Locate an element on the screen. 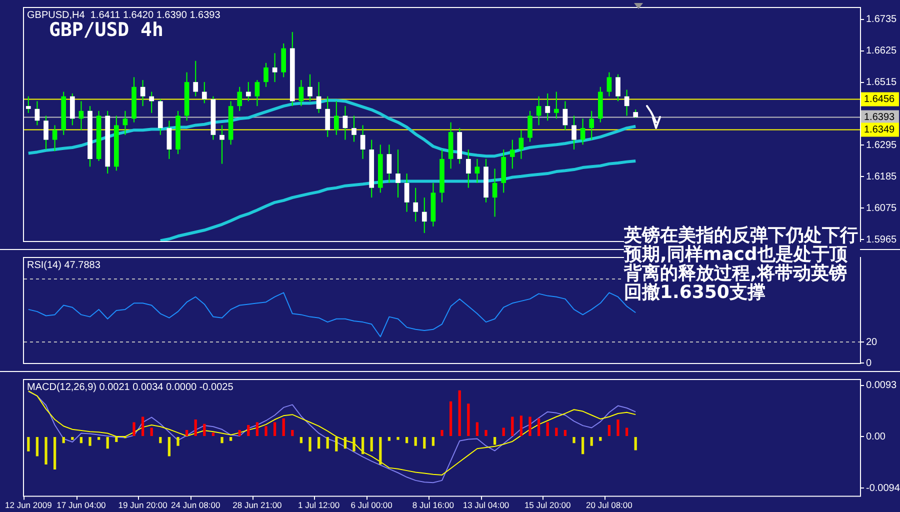 This screenshot has height=512, width=900. y-tick-label: 1.6625 is located at coordinates (882, 51).